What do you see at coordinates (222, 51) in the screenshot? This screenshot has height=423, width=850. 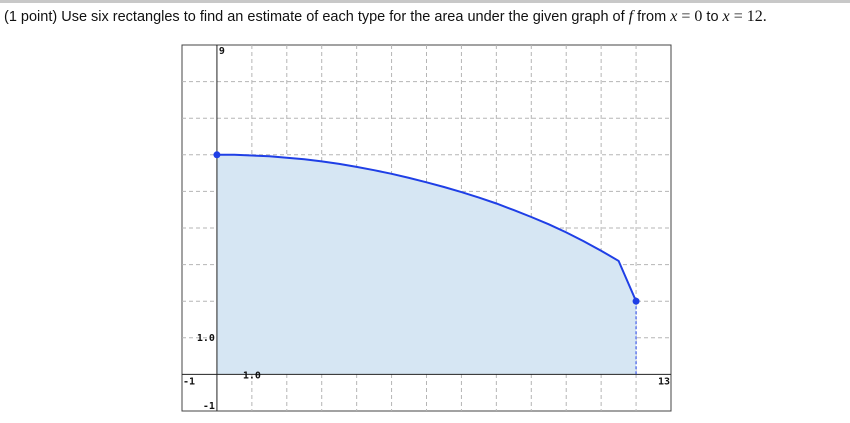 I see `y-max-label: 9` at bounding box center [222, 51].